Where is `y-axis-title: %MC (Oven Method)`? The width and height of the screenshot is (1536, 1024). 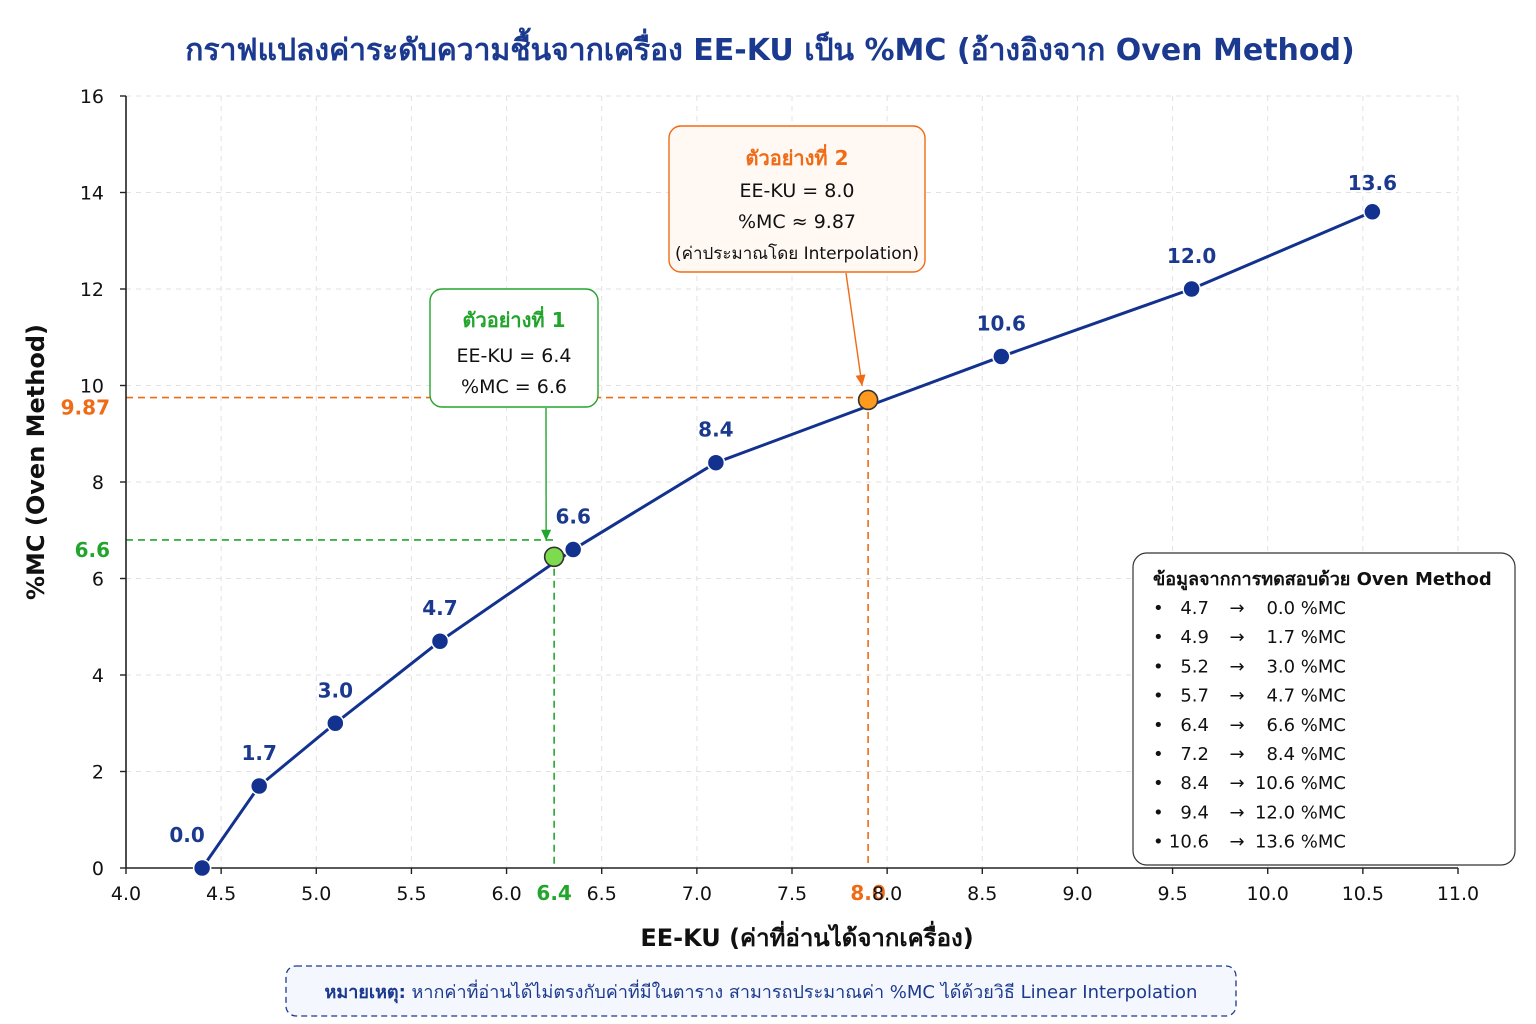
y-axis-title: %MC (Oven Method) is located at coordinates (36, 462).